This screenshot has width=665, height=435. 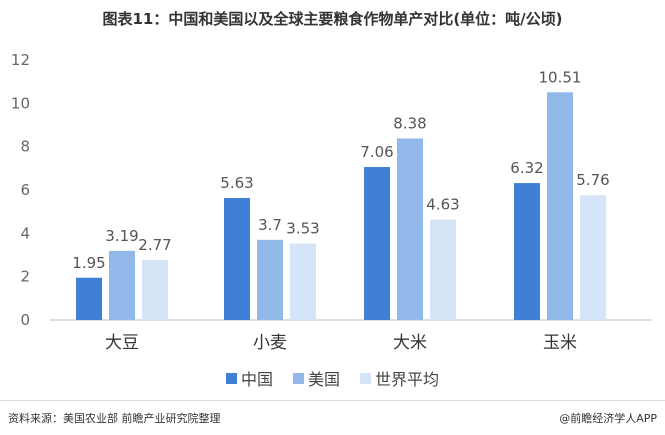 What do you see at coordinates (25, 147) in the screenshot?
I see `y-tick-label: 8` at bounding box center [25, 147].